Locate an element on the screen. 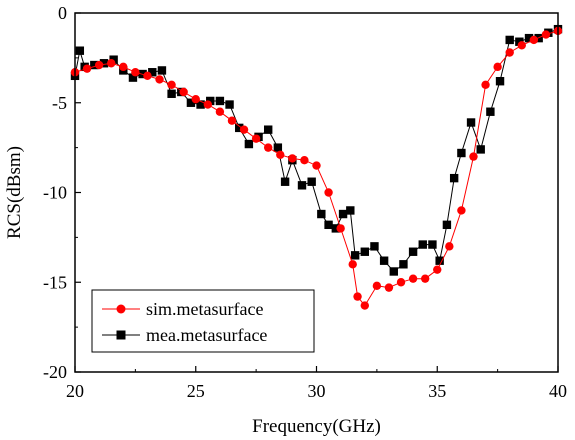  y-tick-label: -10 is located at coordinates (55, 193).